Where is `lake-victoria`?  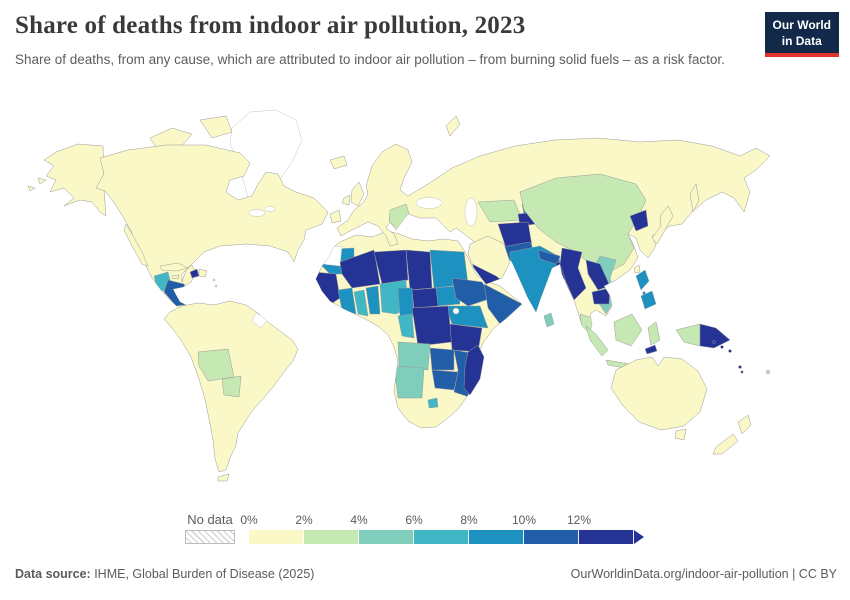 lake-victoria is located at coordinates (456, 311).